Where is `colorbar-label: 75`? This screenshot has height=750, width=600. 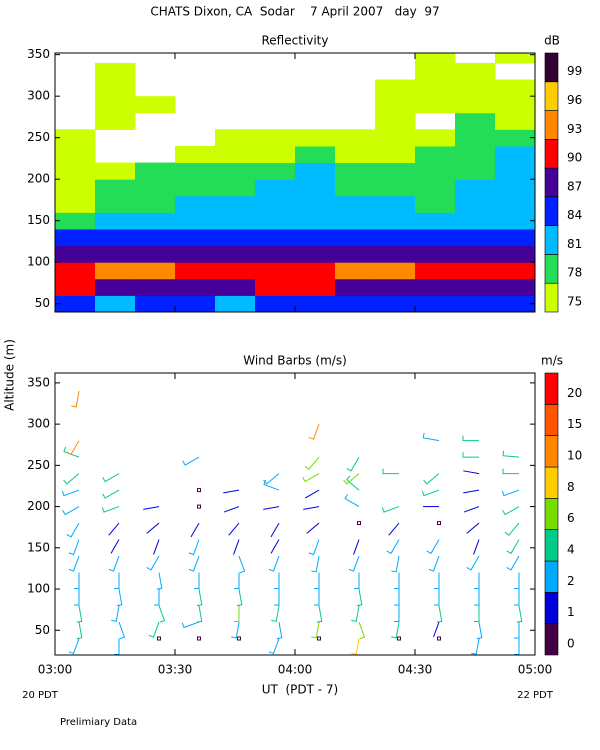 colorbar-label: 75 is located at coordinates (574, 301).